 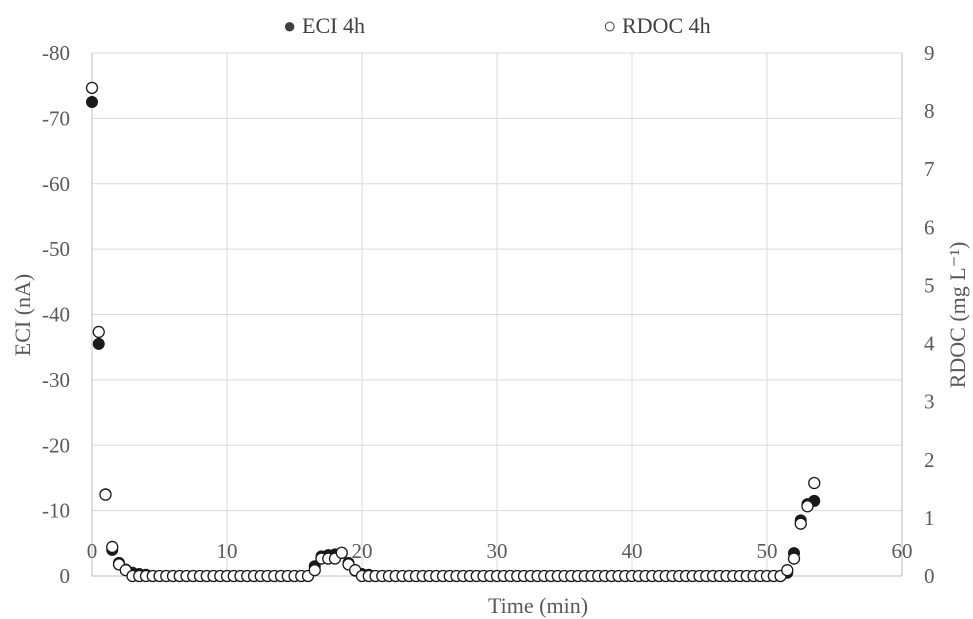 What do you see at coordinates (227, 551) in the screenshot?
I see `x-tick-label: 10` at bounding box center [227, 551].